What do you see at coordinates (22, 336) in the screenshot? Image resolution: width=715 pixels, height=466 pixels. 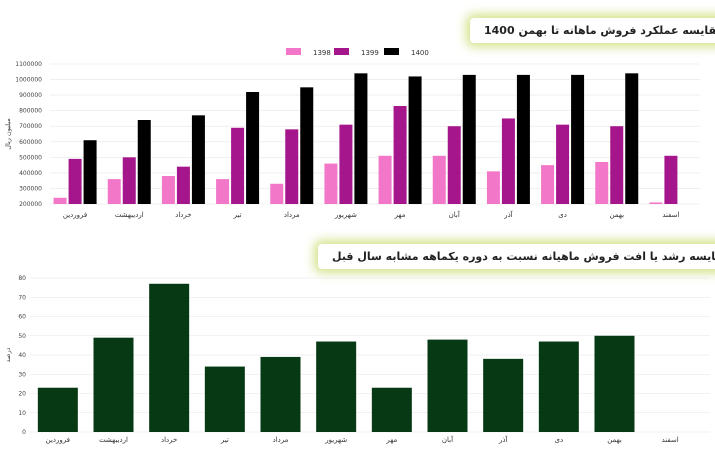 I see `y-tick-label: 50` at bounding box center [22, 336].